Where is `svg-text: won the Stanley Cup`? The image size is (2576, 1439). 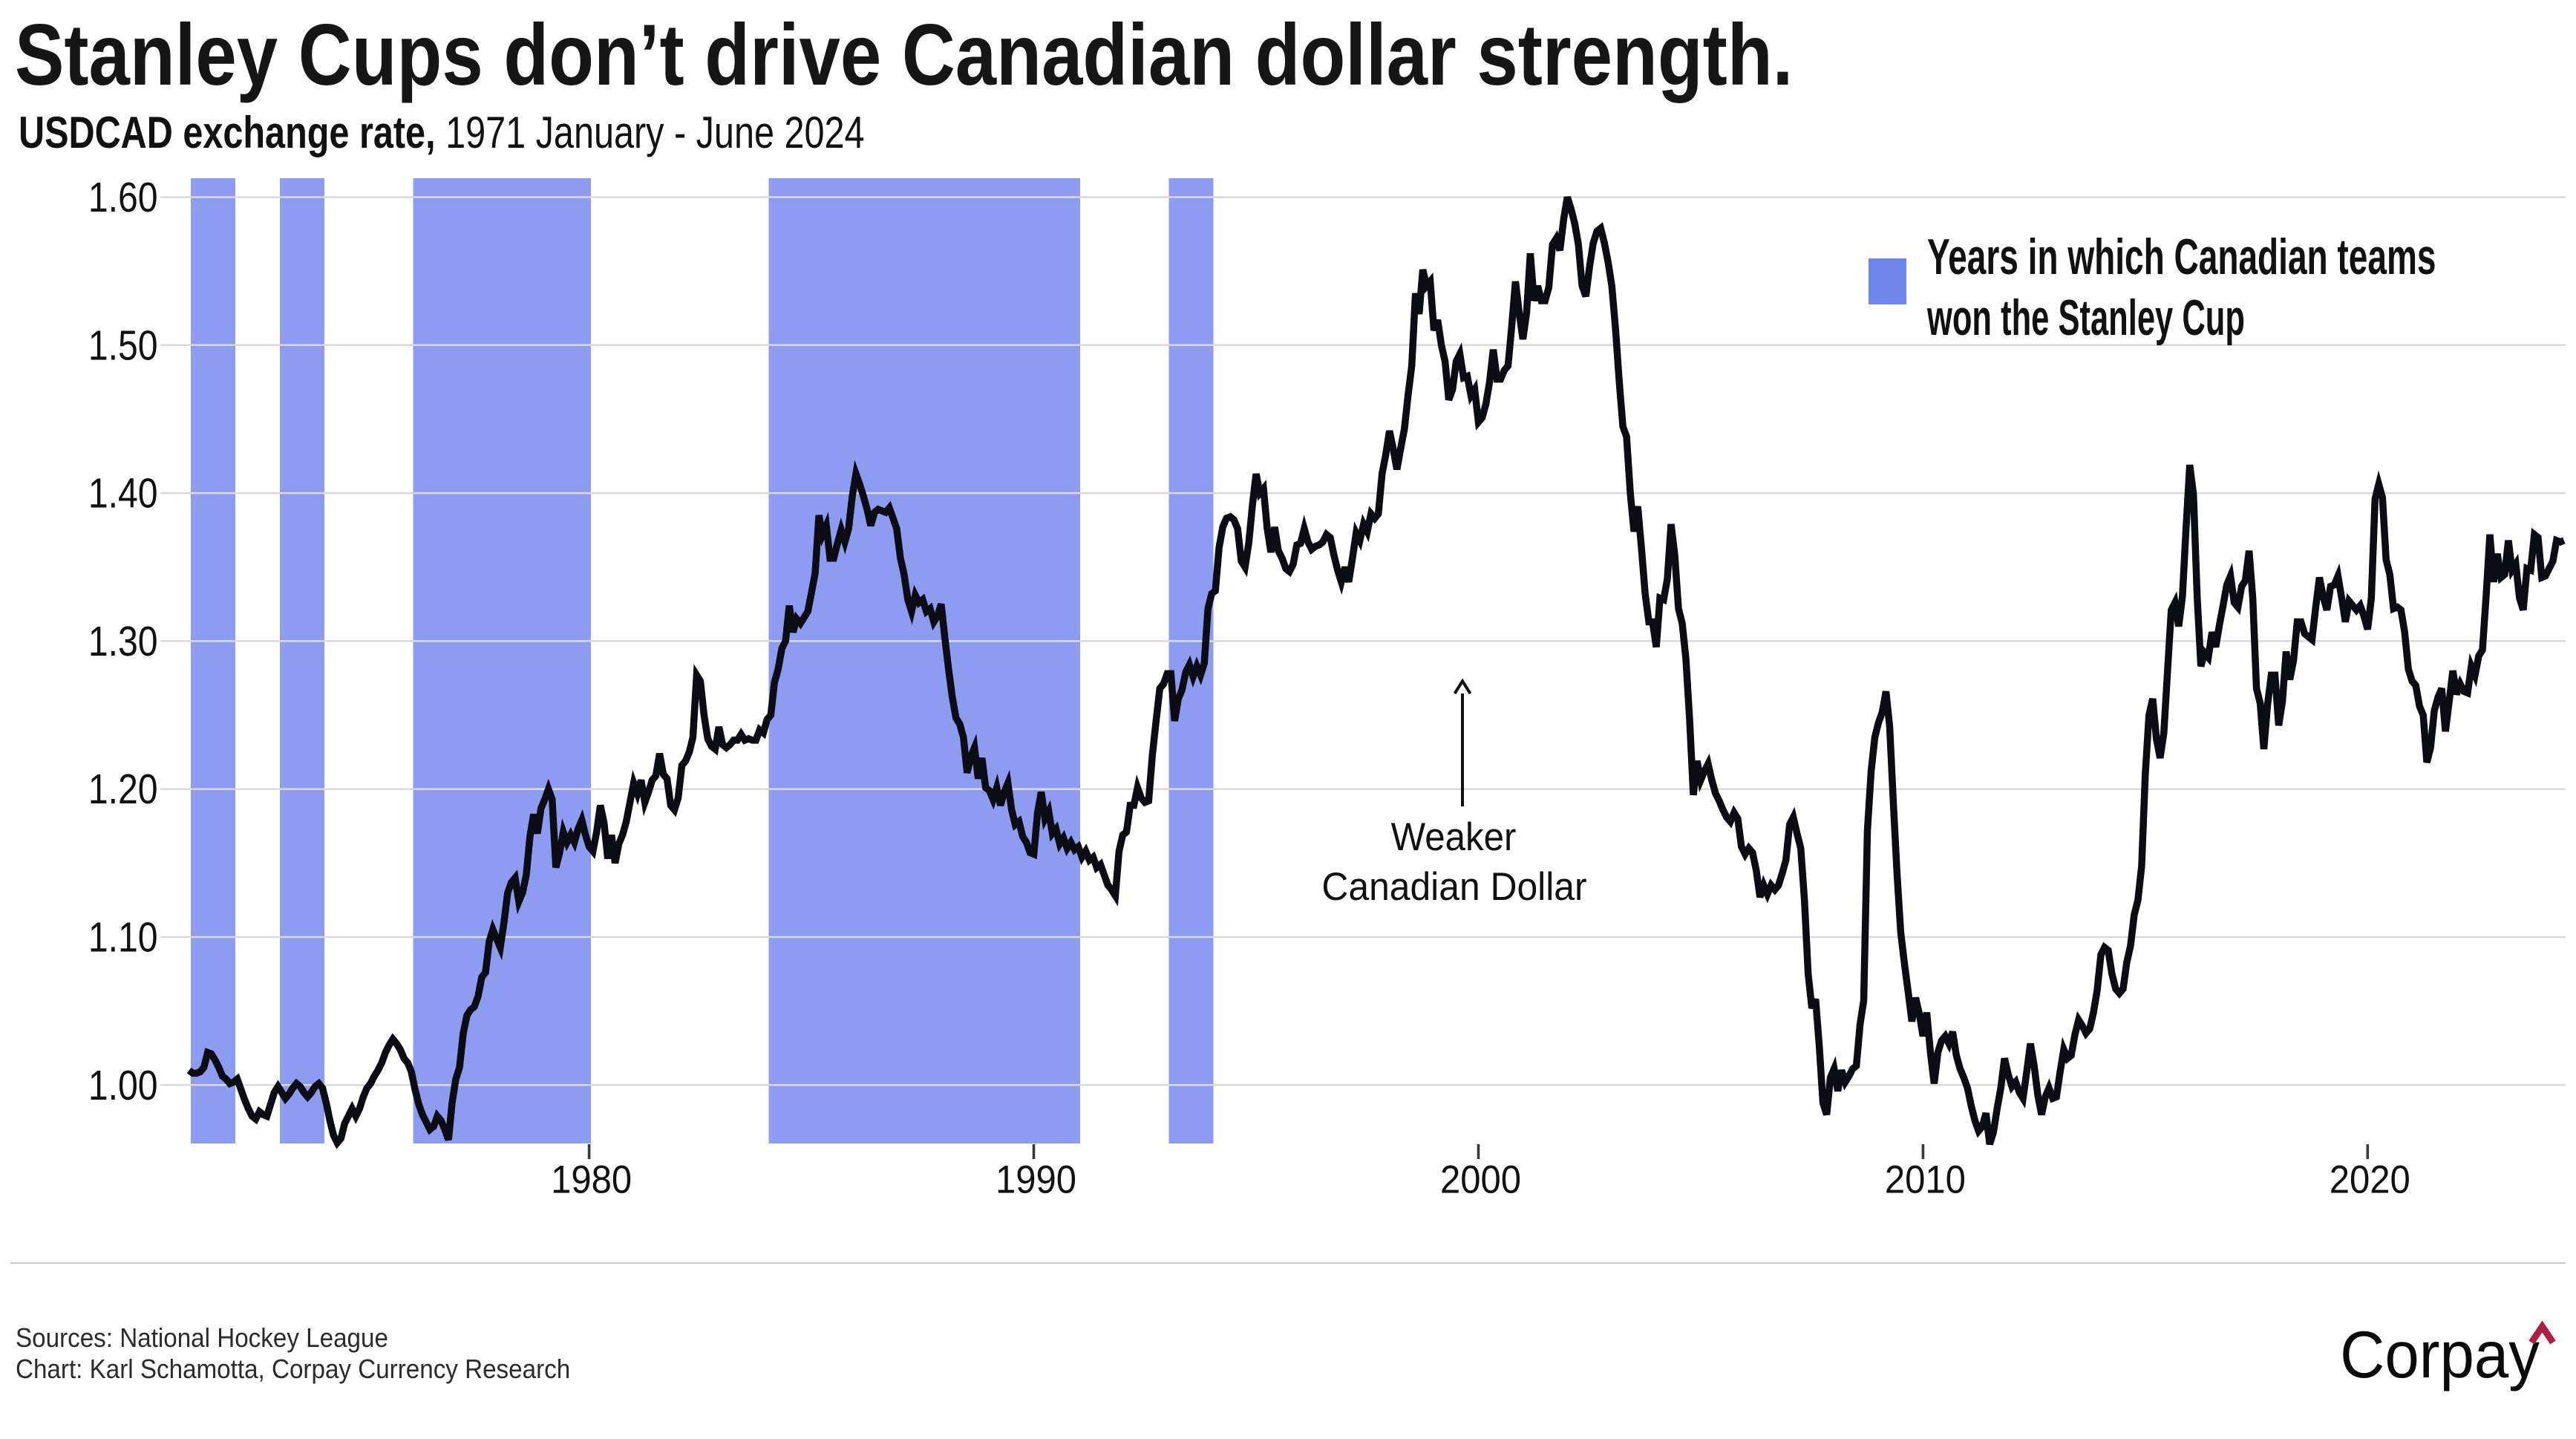 svg-text: won the Stanley Cup is located at coordinates (2085, 318).